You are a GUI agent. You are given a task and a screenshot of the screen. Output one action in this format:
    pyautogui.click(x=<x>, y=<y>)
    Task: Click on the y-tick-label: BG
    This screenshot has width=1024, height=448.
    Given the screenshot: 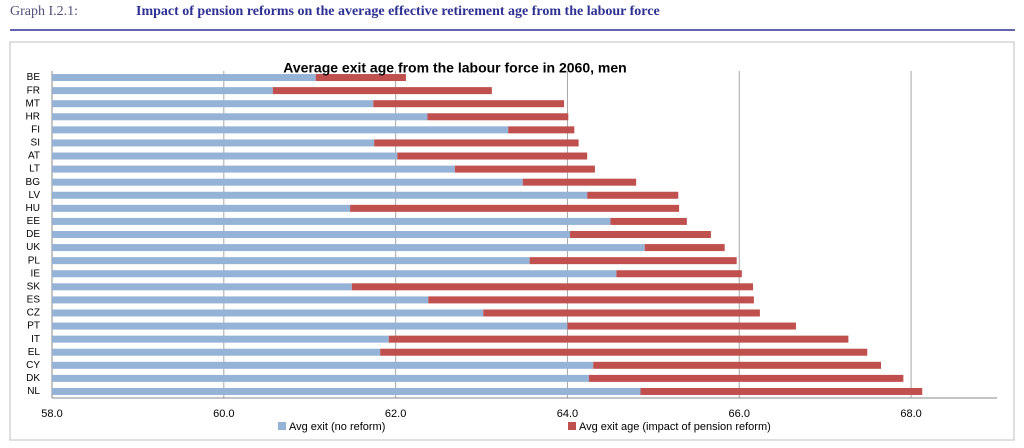 What is the action you would take?
    pyautogui.click(x=33, y=182)
    